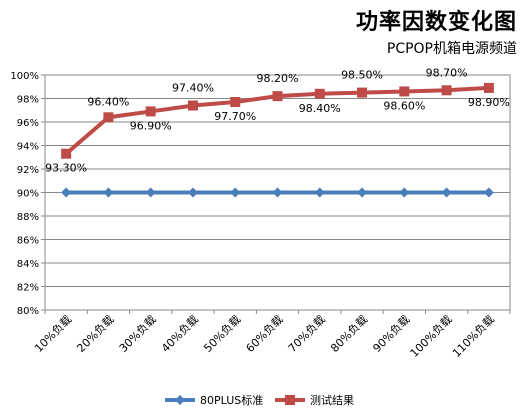 This screenshot has height=412, width=529. Describe the element at coordinates (231, 400) in the screenshot. I see `legend-label: 80PLUS标准` at that location.